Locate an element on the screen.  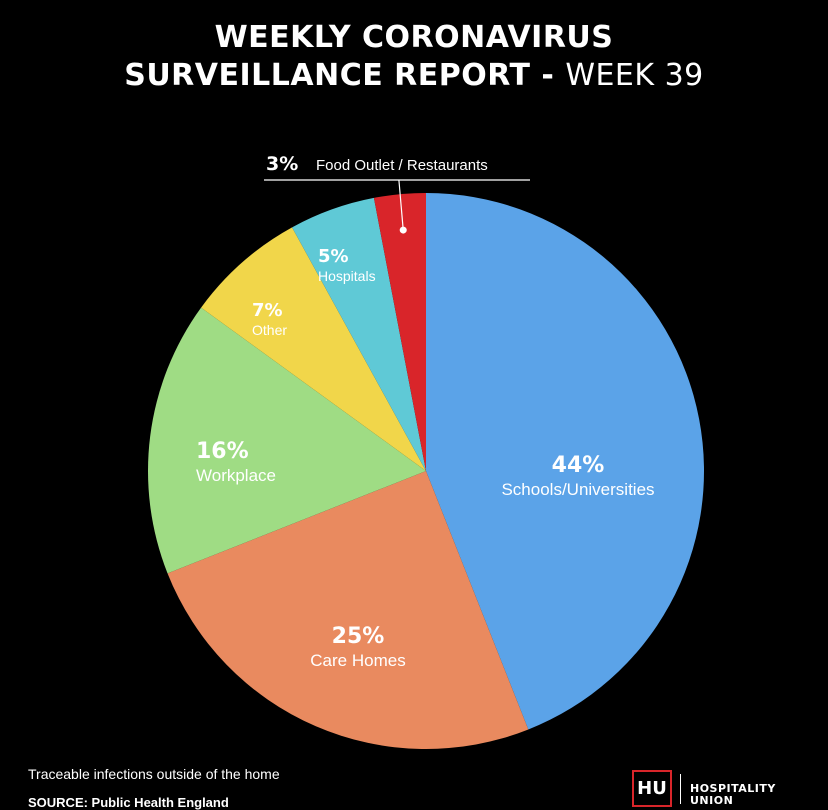
pie-slice-workplace is located at coordinates (286, 440).